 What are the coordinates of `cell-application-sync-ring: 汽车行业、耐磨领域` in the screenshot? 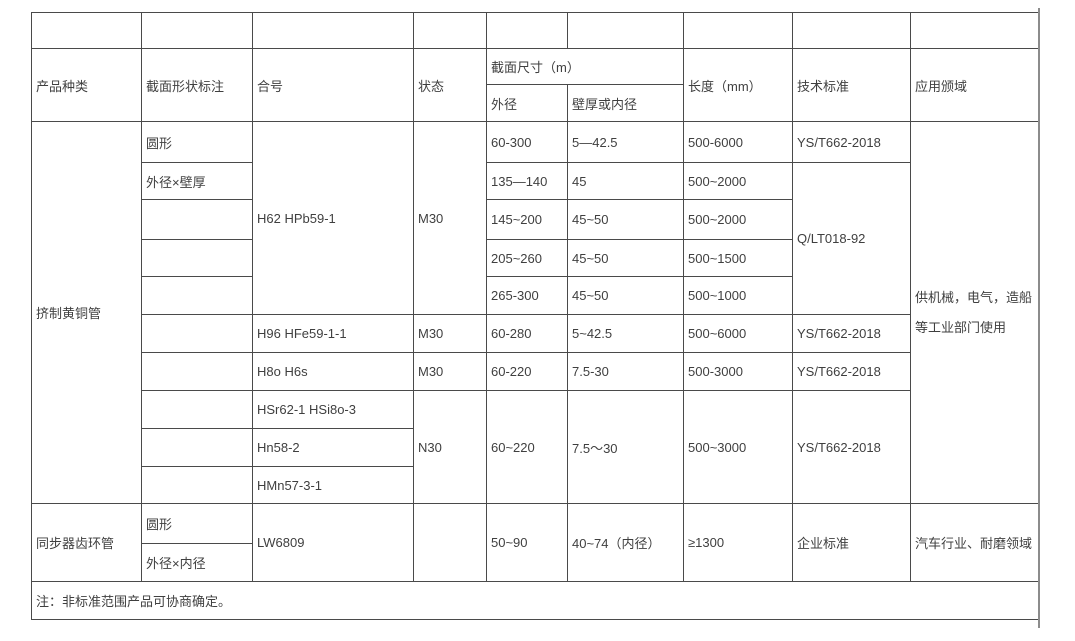 It's located at (975, 542).